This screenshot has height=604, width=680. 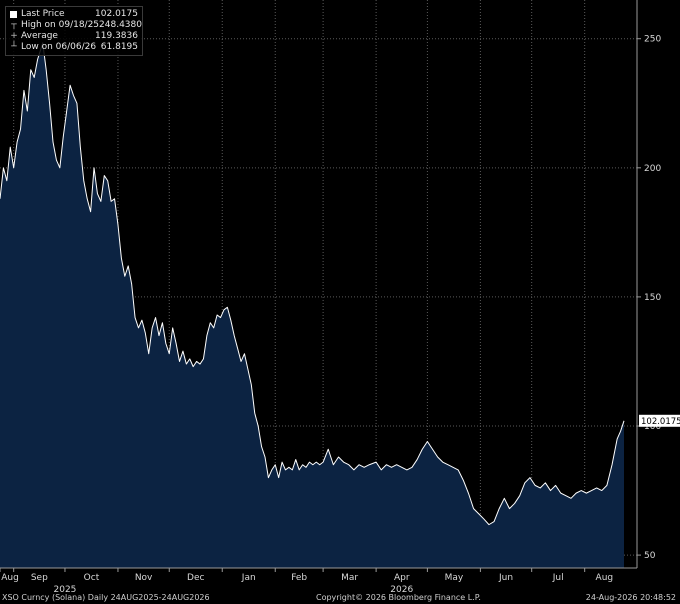 I want to click on legend-last-price-value: 102.0175, so click(x=116, y=14).